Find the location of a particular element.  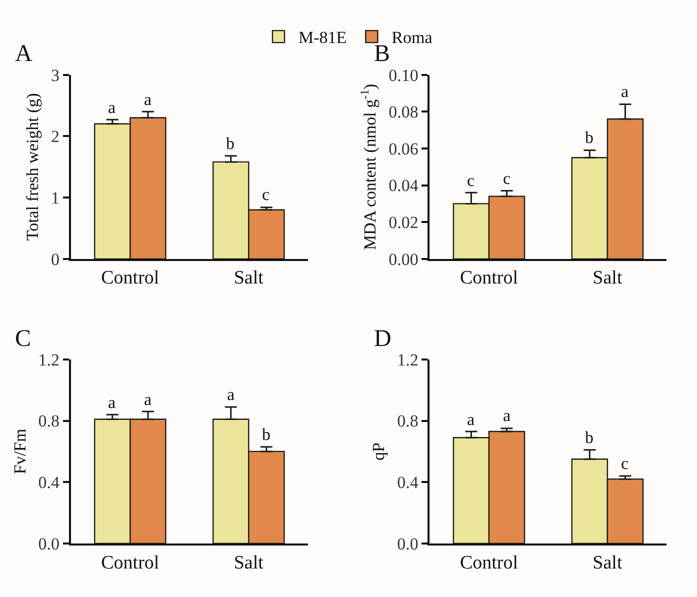

legend-label: M-81E is located at coordinates (322, 38).